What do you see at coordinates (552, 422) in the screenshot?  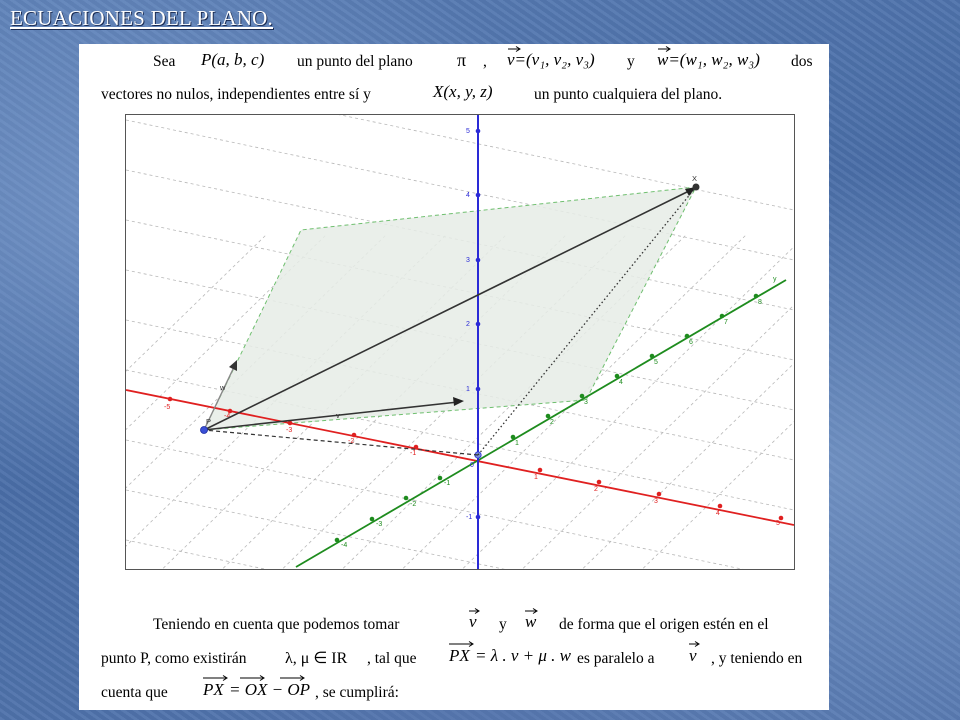 I see `y-tick-label: 2` at bounding box center [552, 422].